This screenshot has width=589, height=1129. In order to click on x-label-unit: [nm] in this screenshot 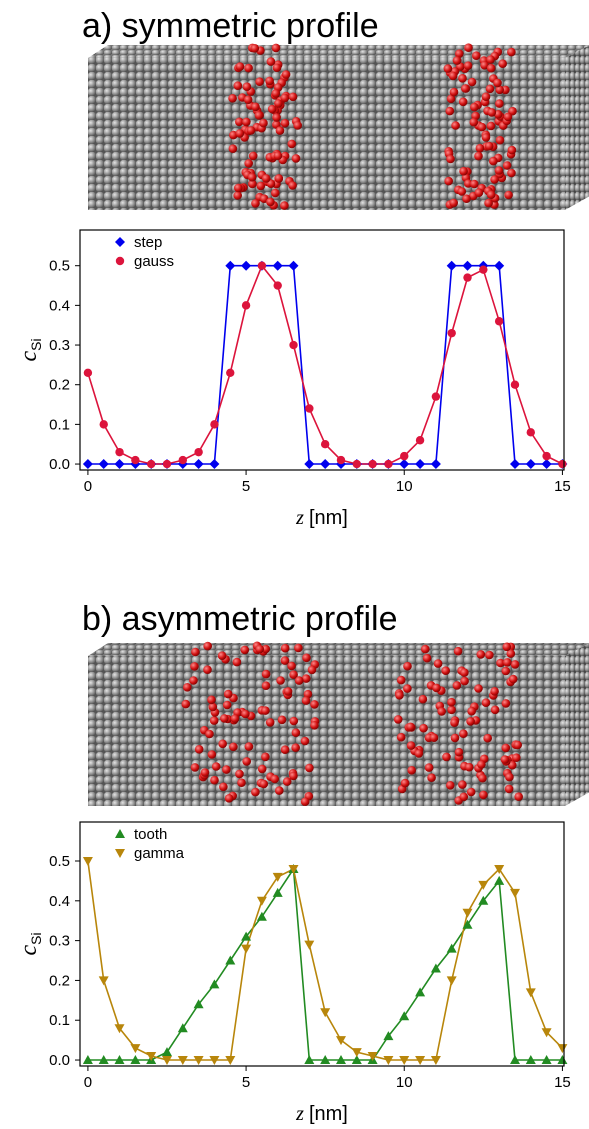, I will do `click(328, 518)`.